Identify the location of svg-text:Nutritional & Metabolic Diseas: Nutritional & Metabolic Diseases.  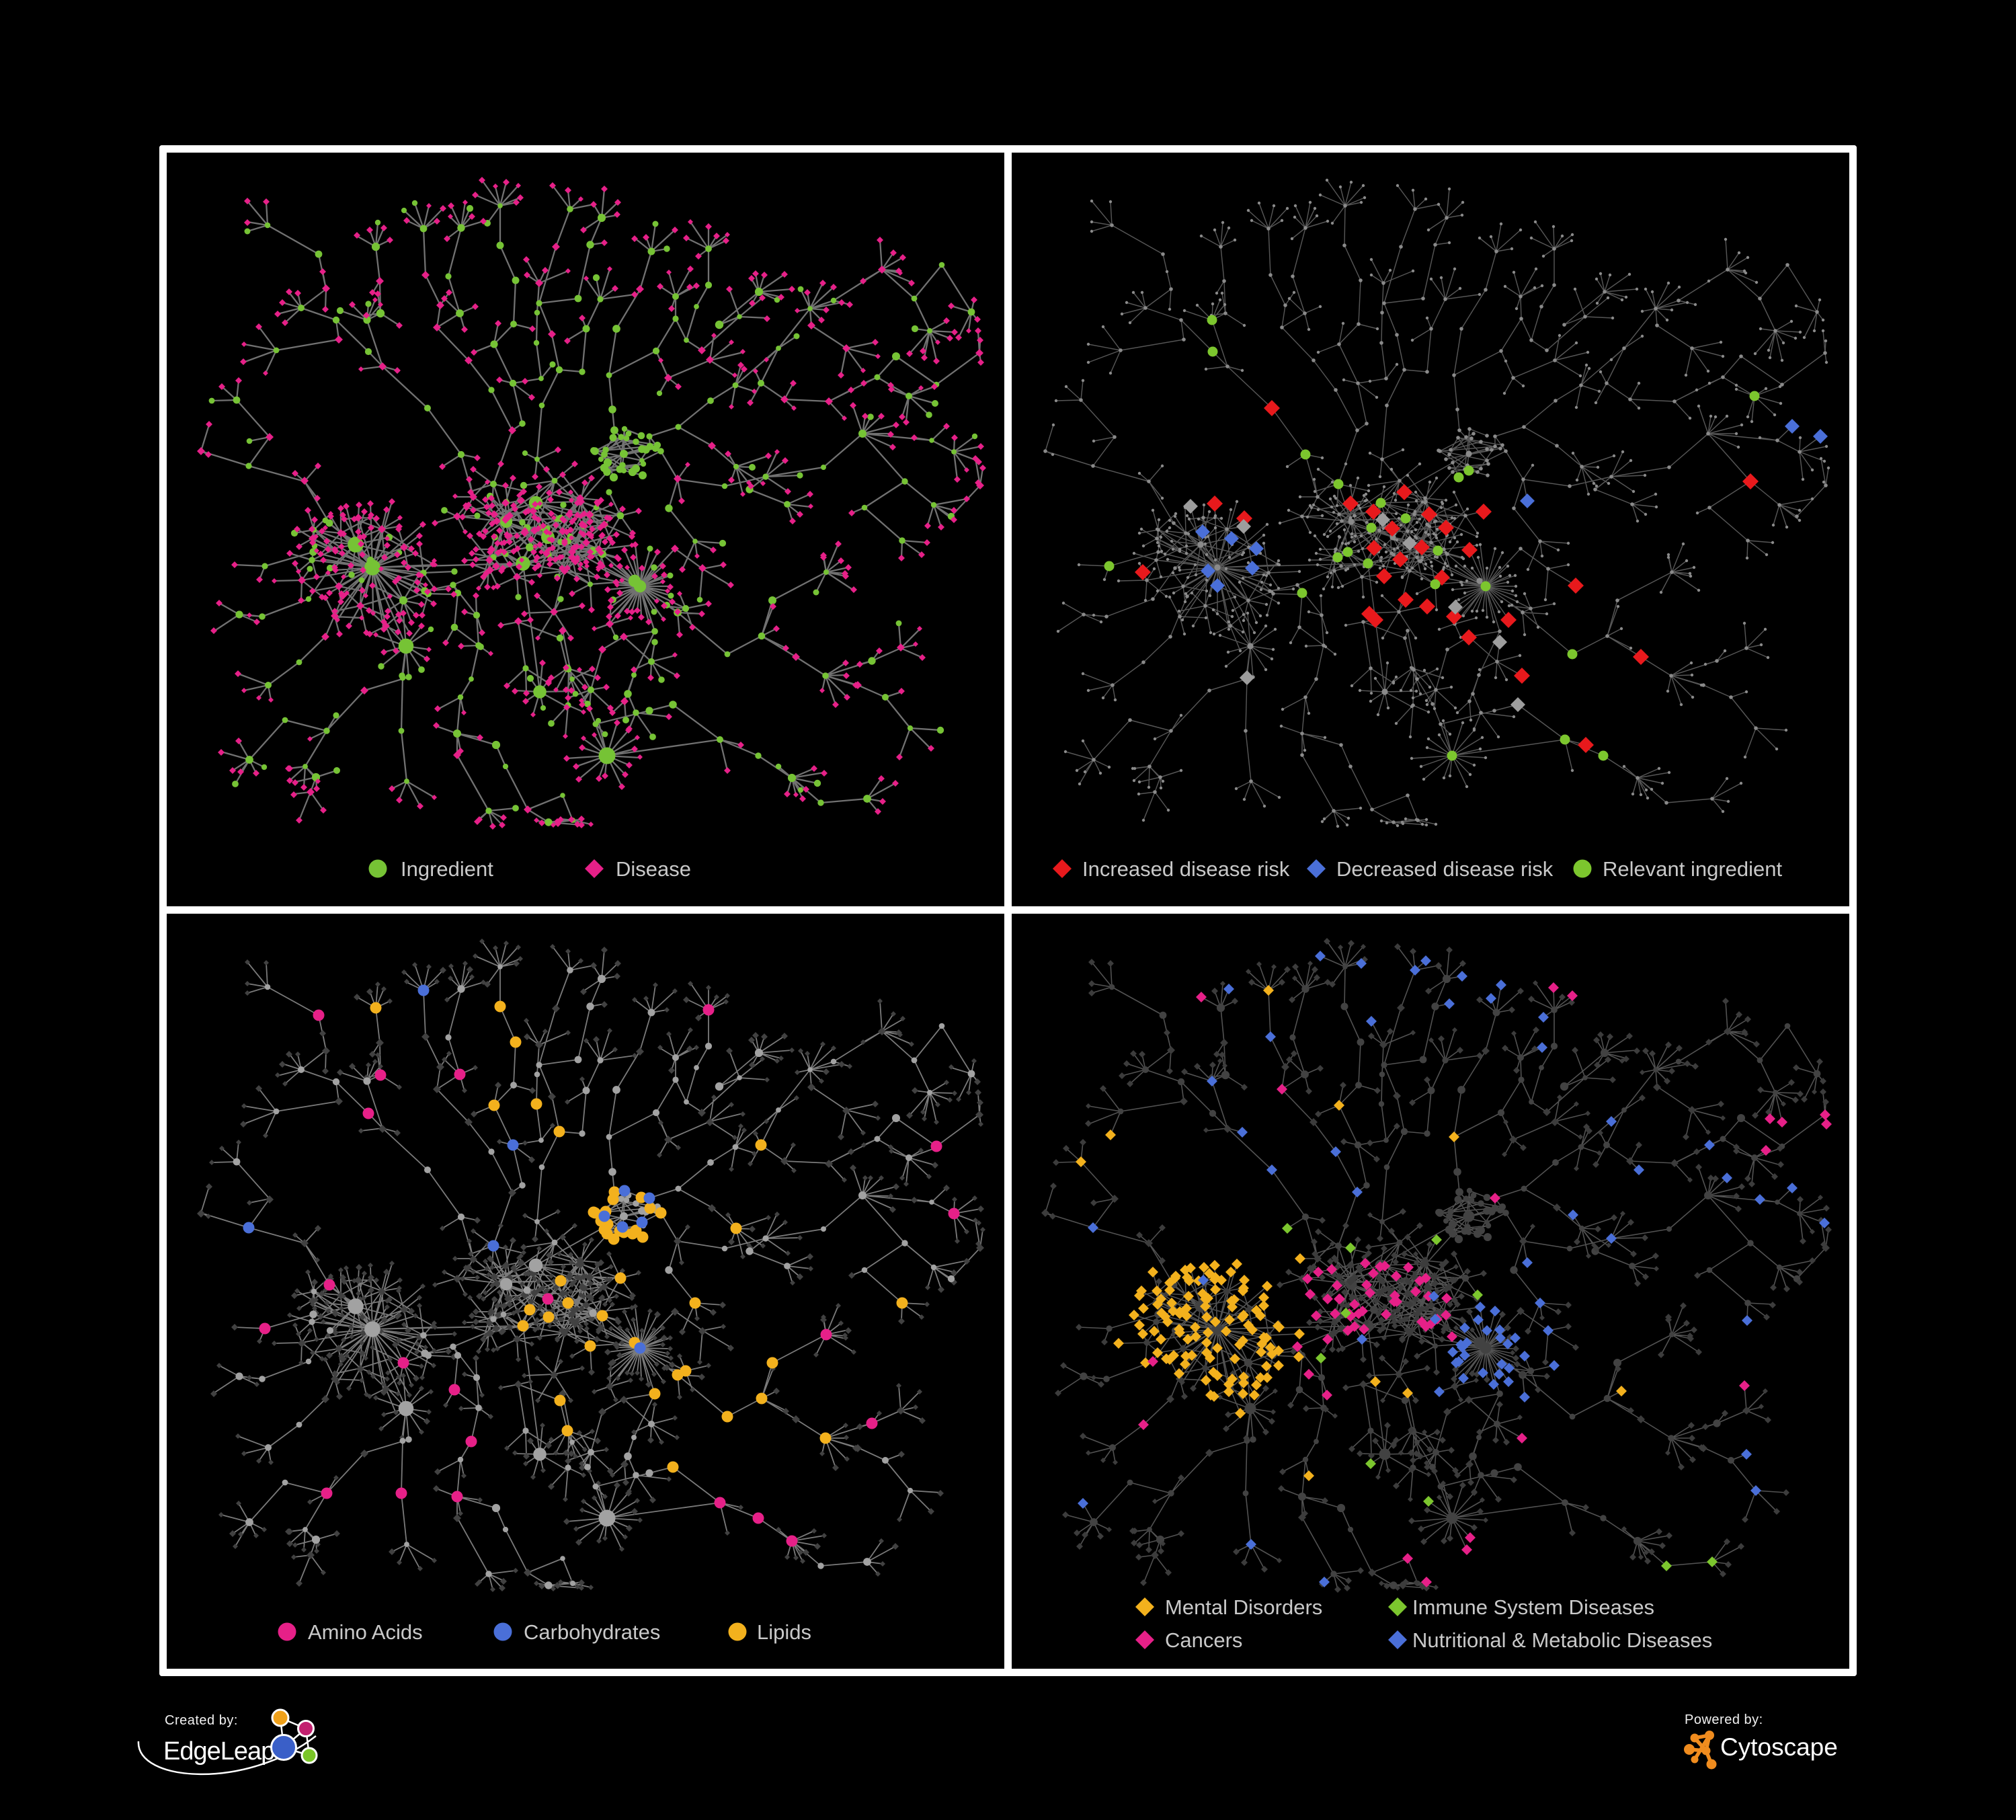
(1562, 1640).